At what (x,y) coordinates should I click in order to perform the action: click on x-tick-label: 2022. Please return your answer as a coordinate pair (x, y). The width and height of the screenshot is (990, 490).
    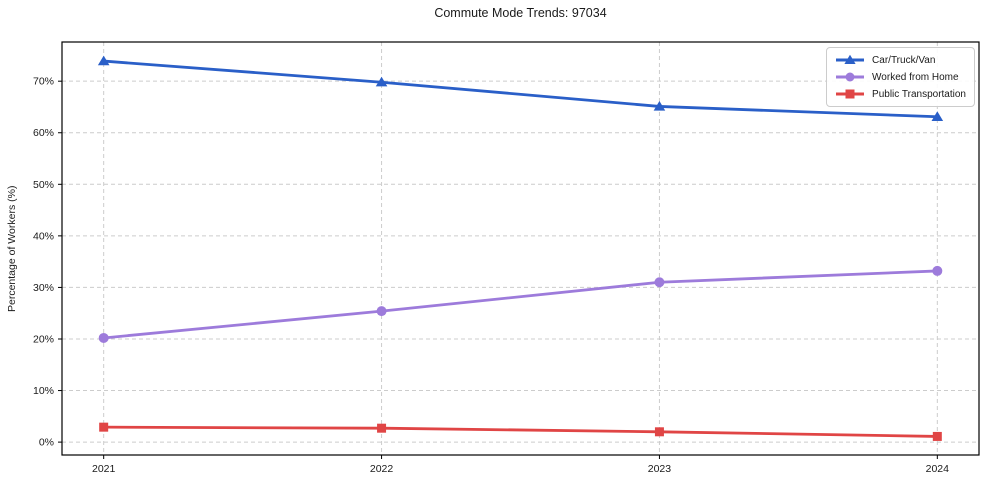
    Looking at the image, I should click on (382, 469).